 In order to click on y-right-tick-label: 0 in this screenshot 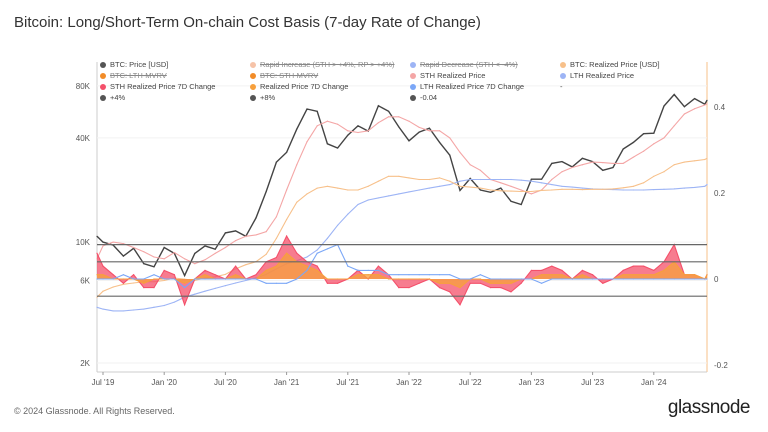, I will do `click(716, 279)`.